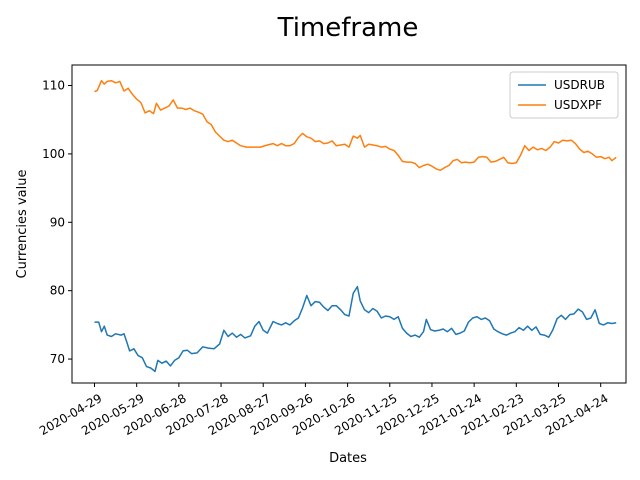 The width and height of the screenshot is (640, 480). I want to click on legend: USDRUB USDXPF, so click(564, 95).